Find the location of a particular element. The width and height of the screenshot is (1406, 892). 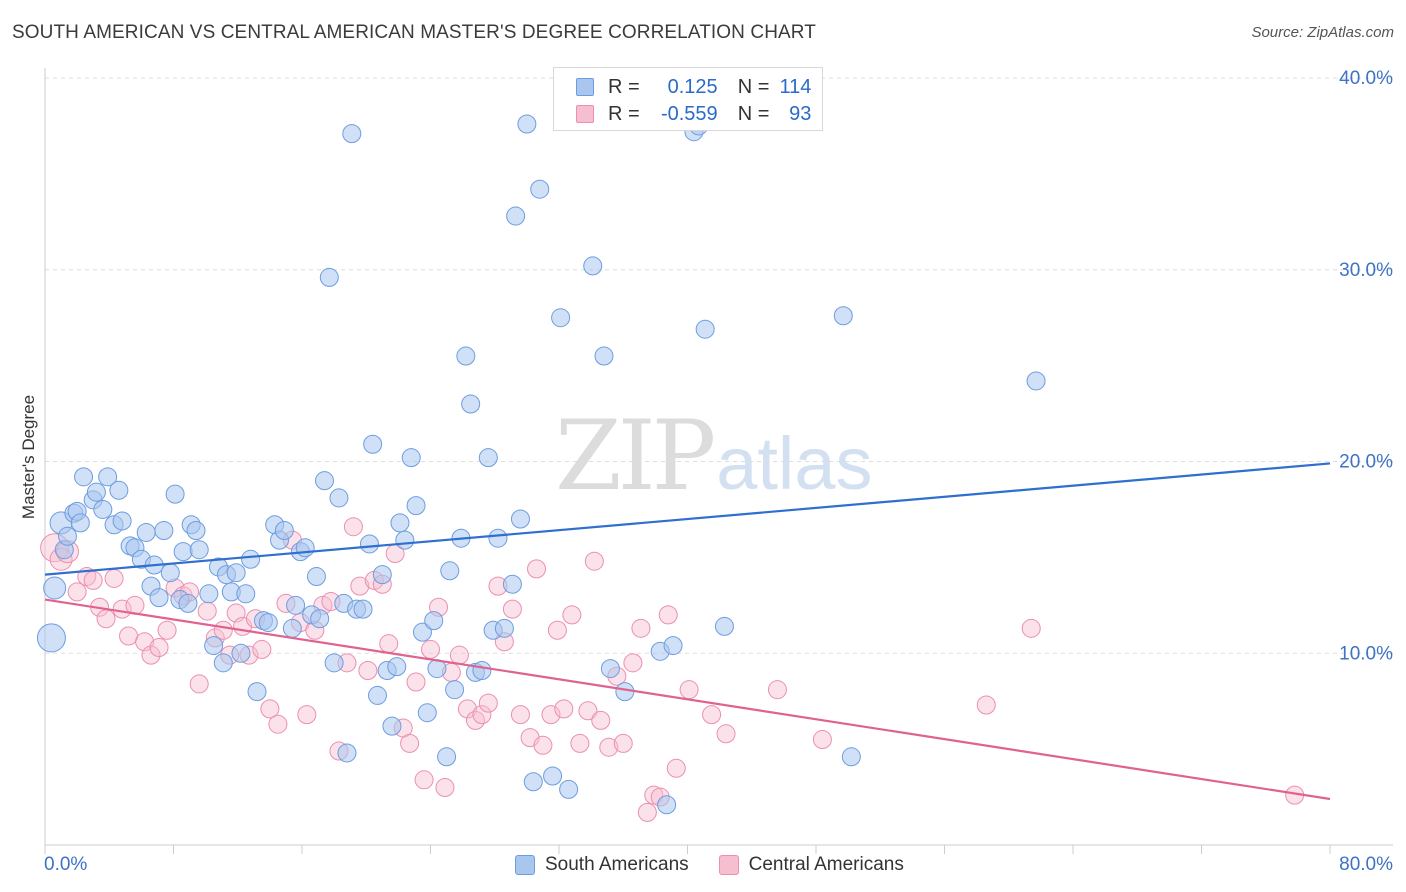

legend-n-value: 114 is located at coordinates (795, 86).